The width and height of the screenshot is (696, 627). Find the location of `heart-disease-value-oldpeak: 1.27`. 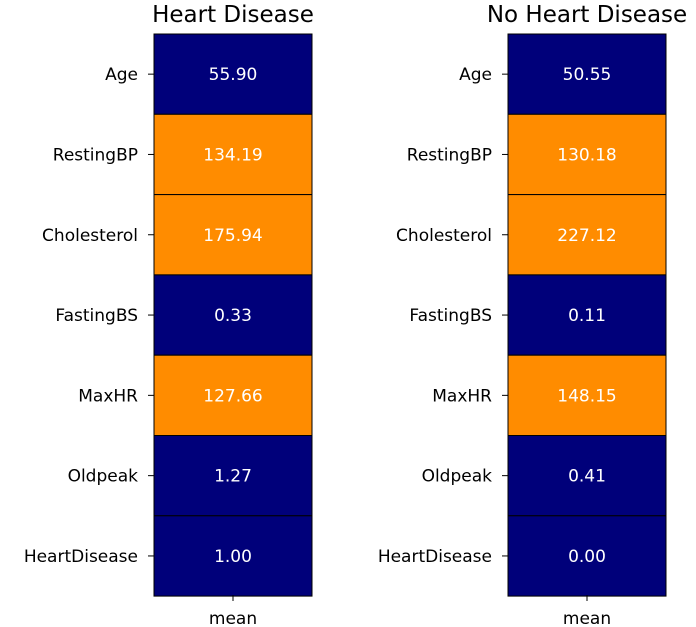

heart-disease-value-oldpeak: 1.27 is located at coordinates (233, 477).